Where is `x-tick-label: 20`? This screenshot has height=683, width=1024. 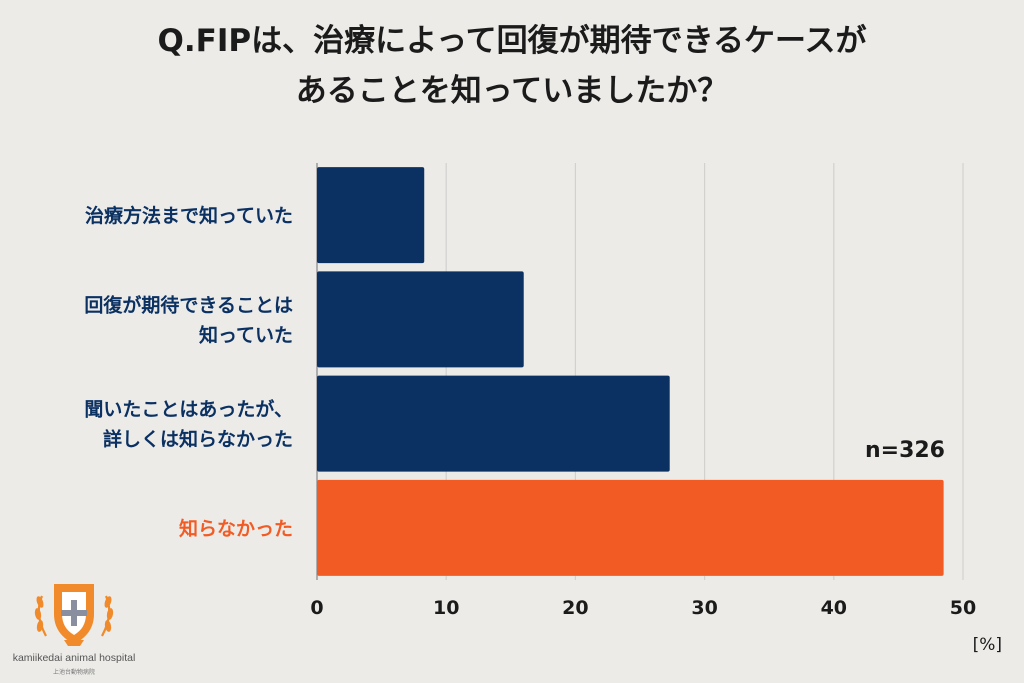 x-tick-label: 20 is located at coordinates (575, 608).